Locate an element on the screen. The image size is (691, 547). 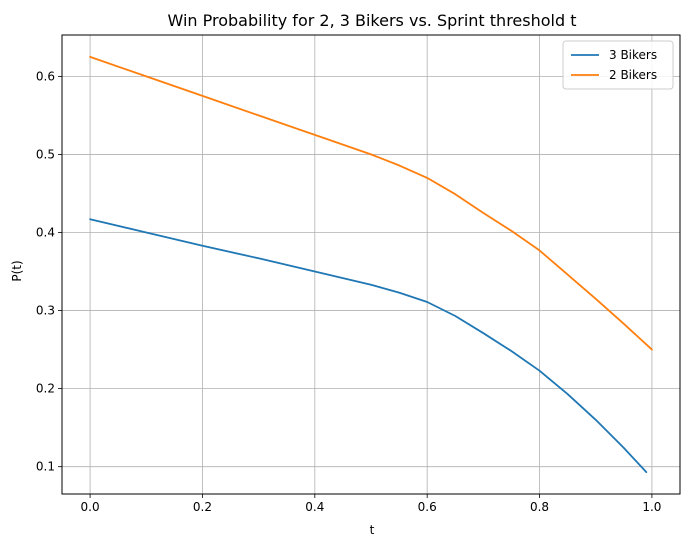
y-tick-label: 0.5 is located at coordinates (45, 154).